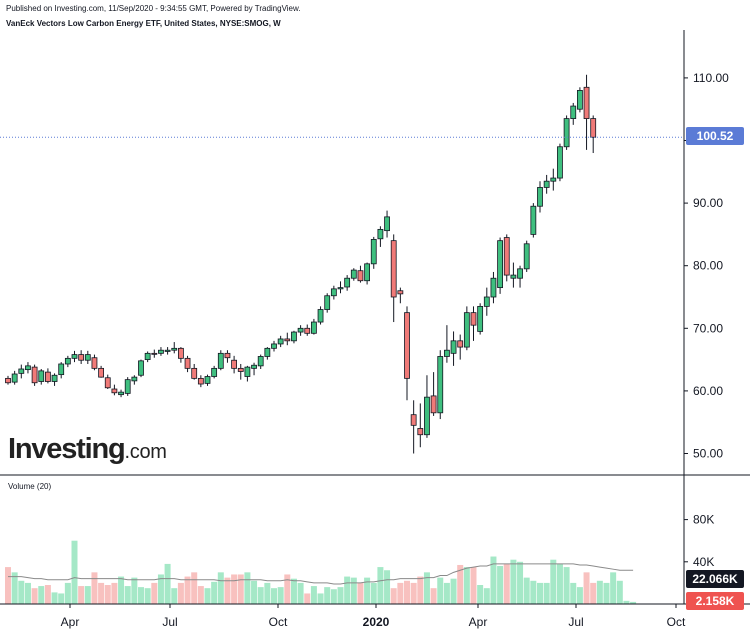 The width and height of the screenshot is (750, 636). I want to click on logo-domain: .com, so click(145, 452).